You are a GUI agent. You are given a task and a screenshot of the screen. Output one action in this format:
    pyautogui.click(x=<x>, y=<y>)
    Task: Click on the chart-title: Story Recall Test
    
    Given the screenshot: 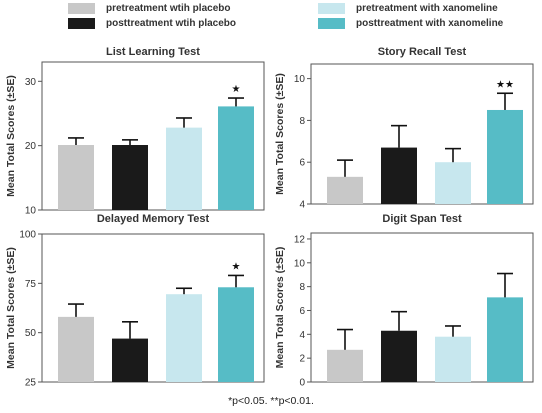 What is the action you would take?
    pyautogui.click(x=422, y=52)
    